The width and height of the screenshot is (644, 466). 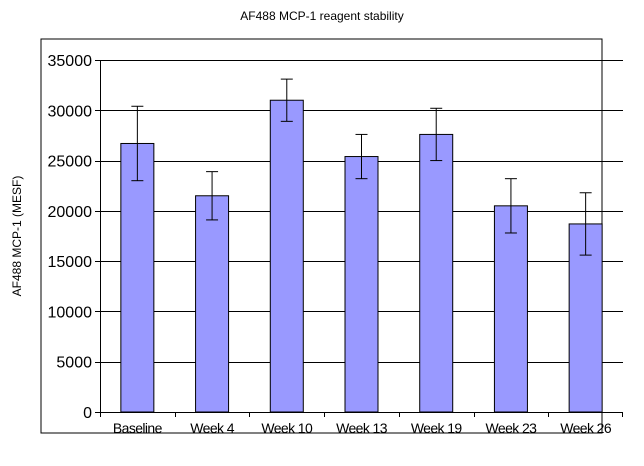 What do you see at coordinates (87, 413) in the screenshot?
I see `y-tick-label: 0` at bounding box center [87, 413].